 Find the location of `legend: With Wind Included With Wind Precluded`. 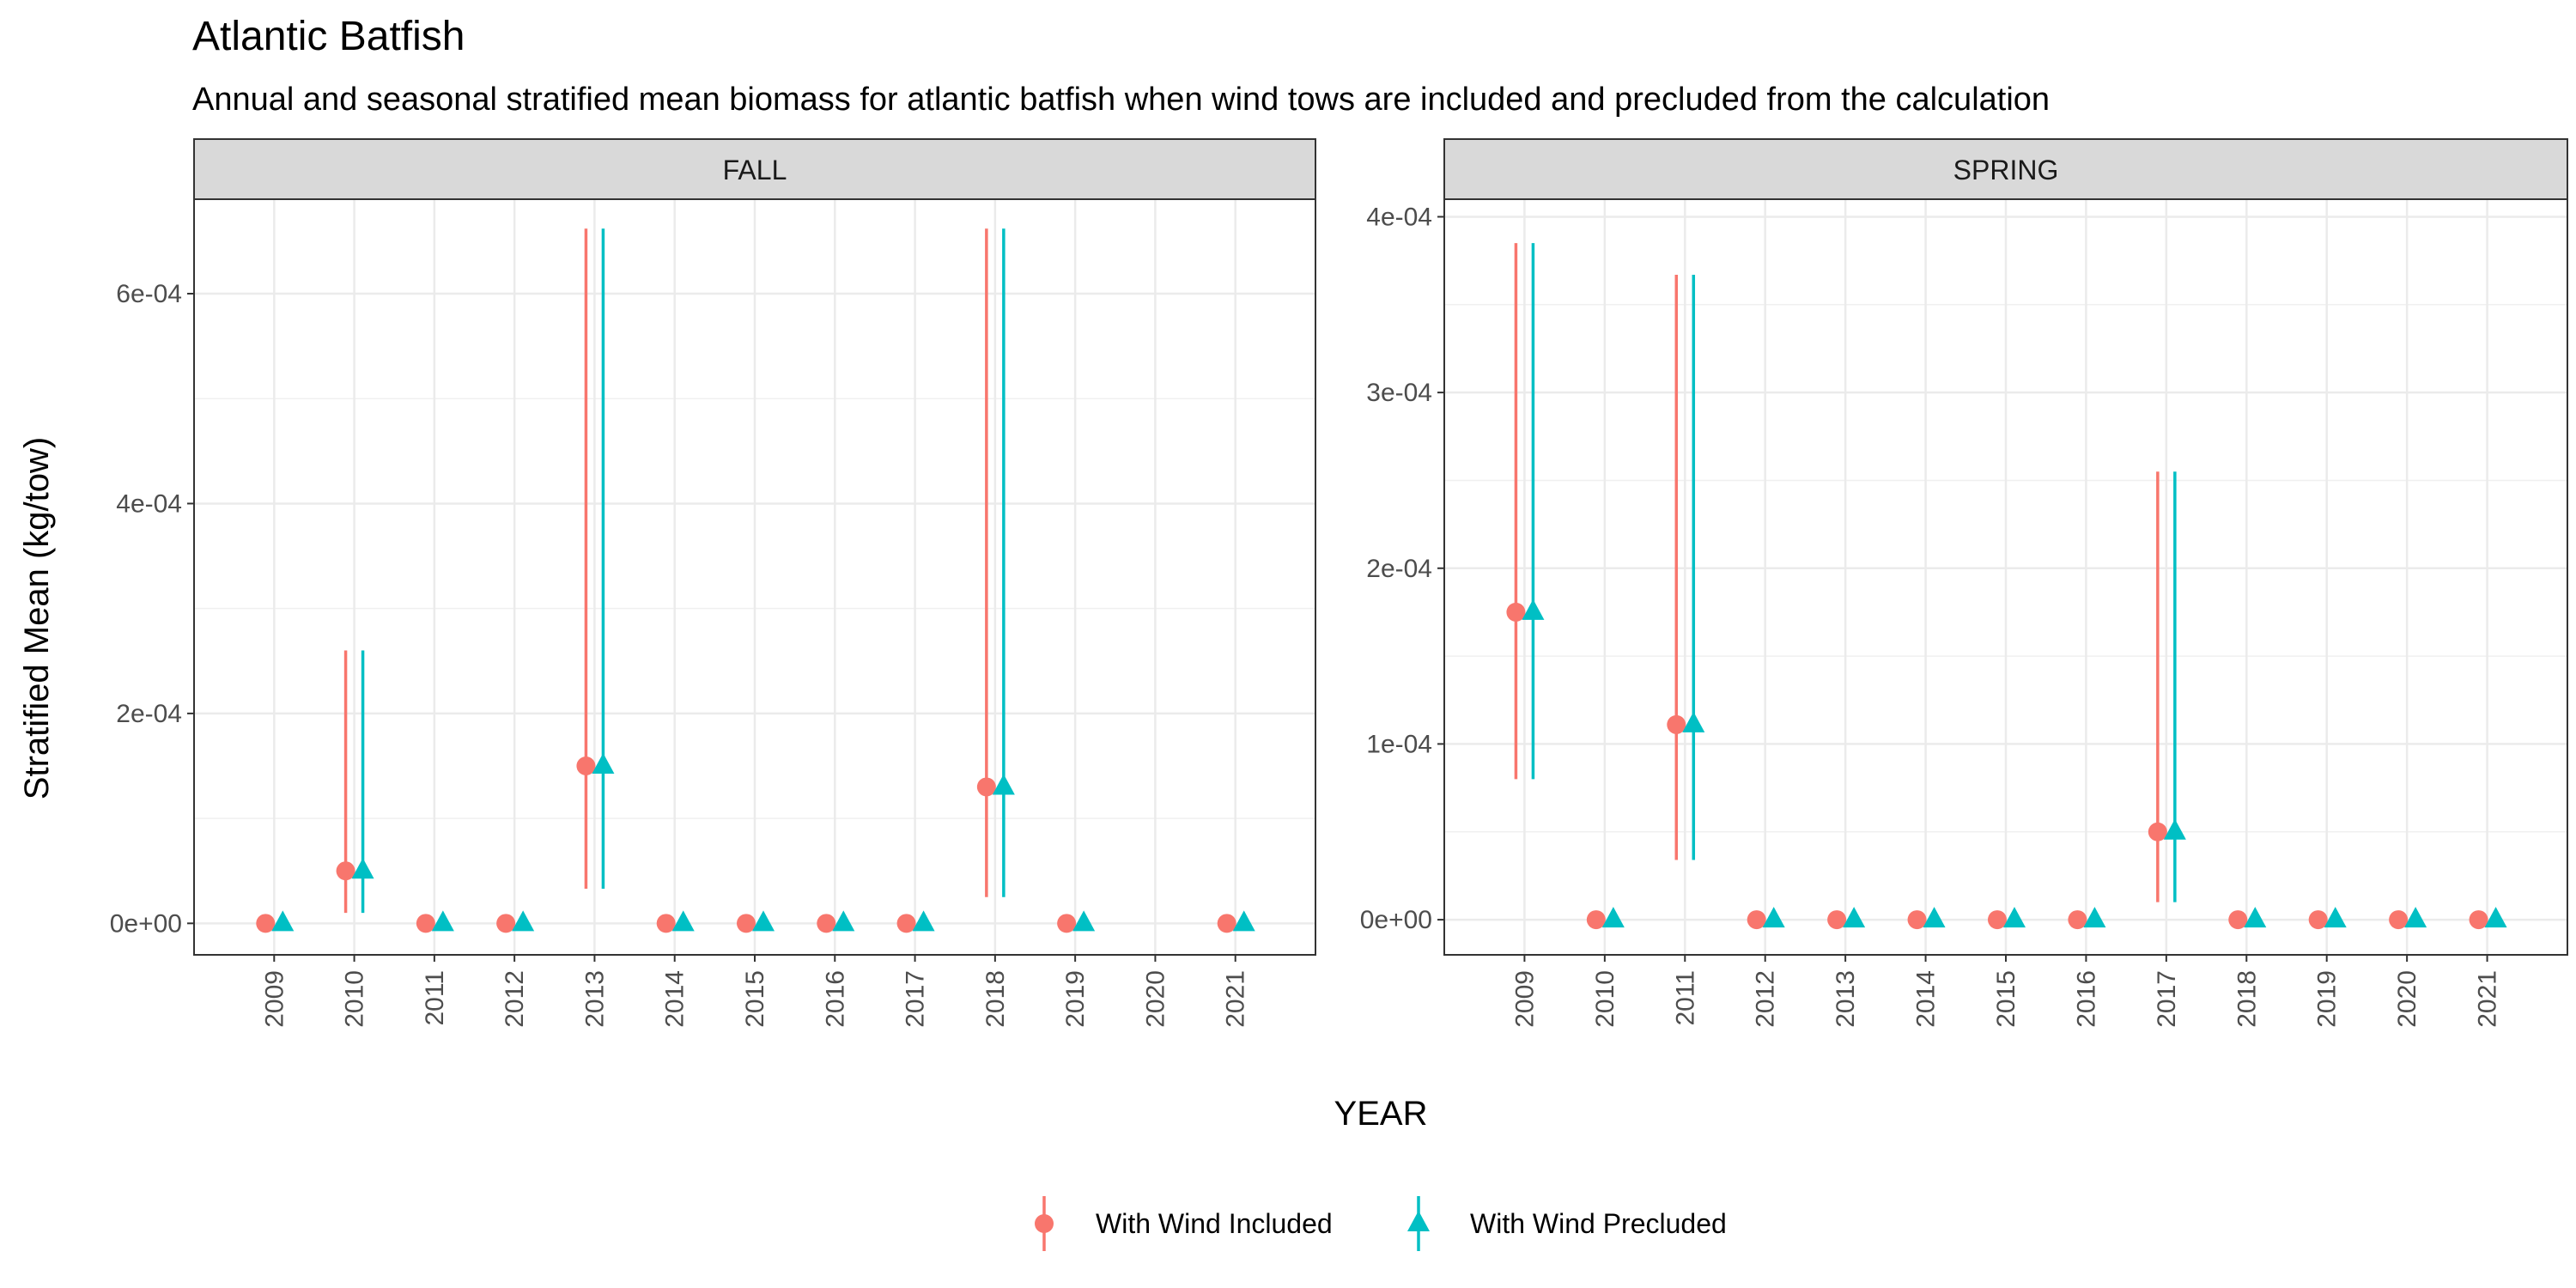

legend: With Wind Included With Wind Precluded is located at coordinates (1381, 1224).